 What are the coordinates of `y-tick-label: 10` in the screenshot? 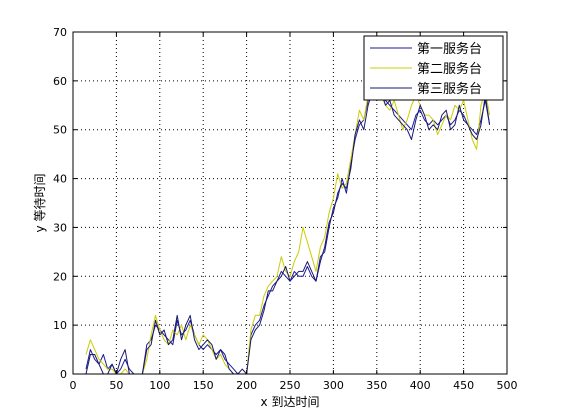 It's located at (60, 325).